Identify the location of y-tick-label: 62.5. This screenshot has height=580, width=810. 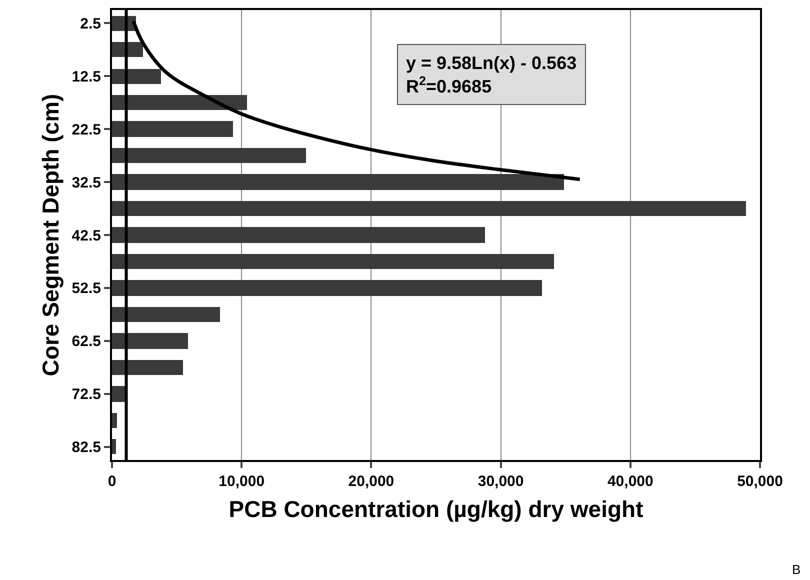
(86, 341).